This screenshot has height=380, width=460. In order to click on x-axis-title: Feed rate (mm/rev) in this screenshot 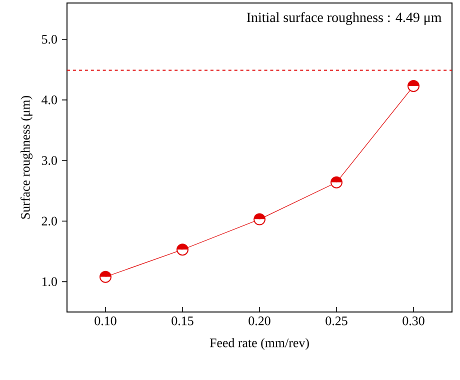, I will do `click(259, 344)`.